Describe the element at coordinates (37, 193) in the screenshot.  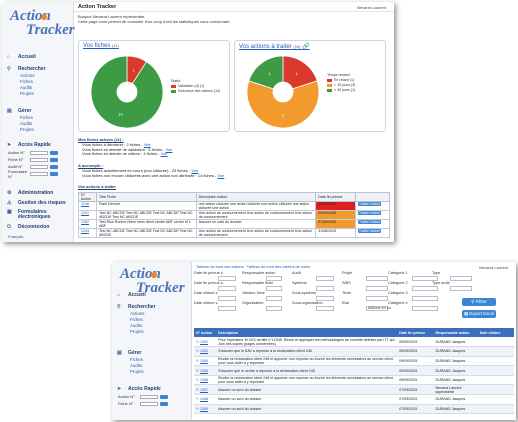
I see `nav-administration: ⚙ Administration` at that location.